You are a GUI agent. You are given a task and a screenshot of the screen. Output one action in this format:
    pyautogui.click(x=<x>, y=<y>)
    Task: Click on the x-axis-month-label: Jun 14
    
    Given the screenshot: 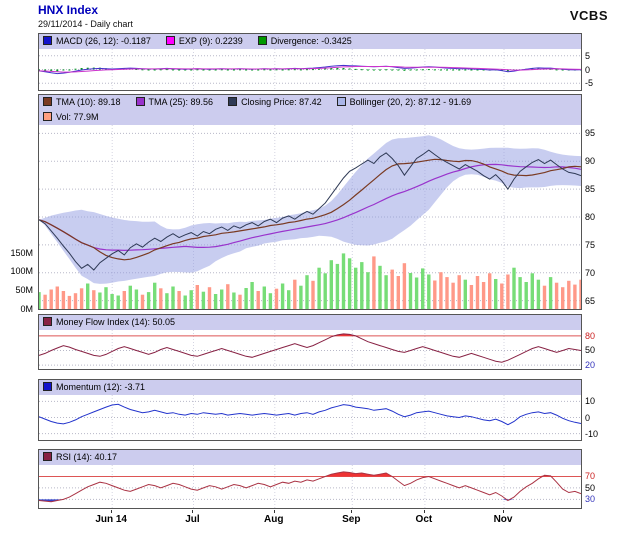 What is the action you would take?
    pyautogui.click(x=111, y=519)
    